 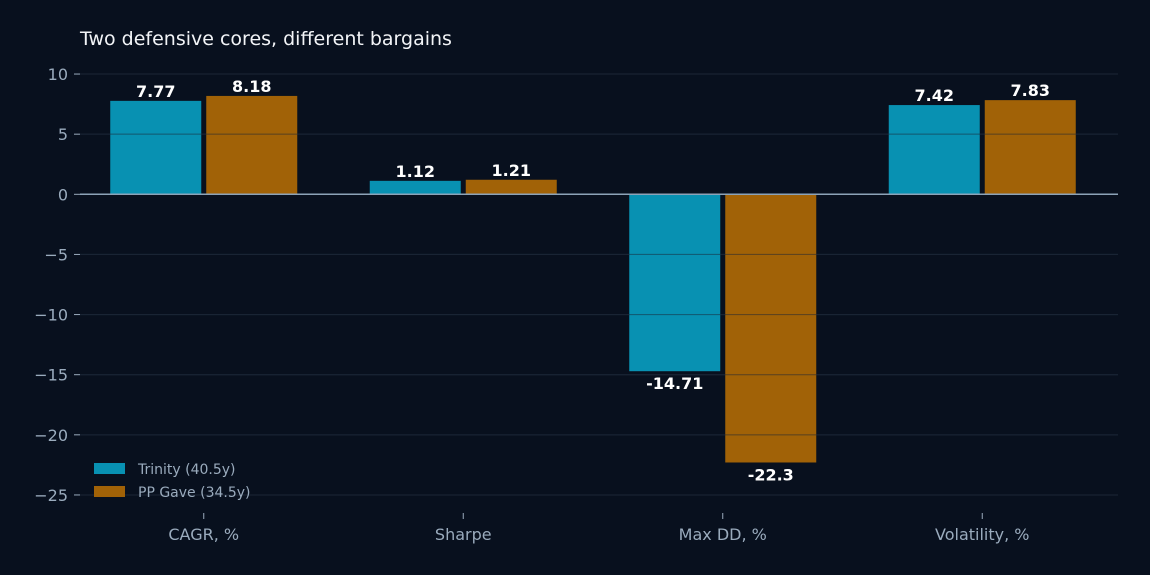 I want to click on legend-label: Trinity (40.5y), so click(x=186, y=470).